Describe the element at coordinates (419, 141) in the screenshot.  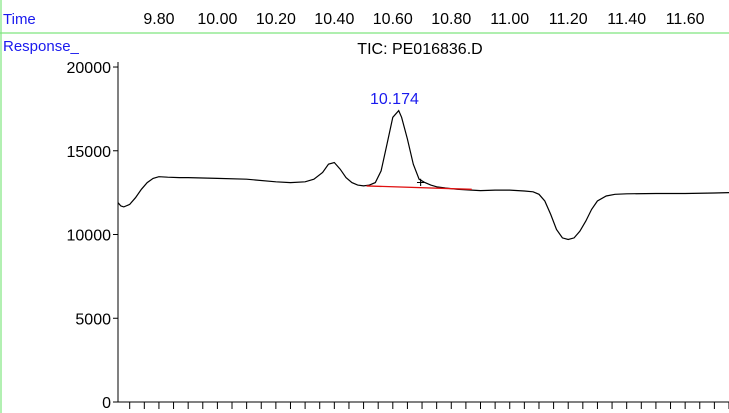
I see `annotation-group: 10.174 +` at that location.